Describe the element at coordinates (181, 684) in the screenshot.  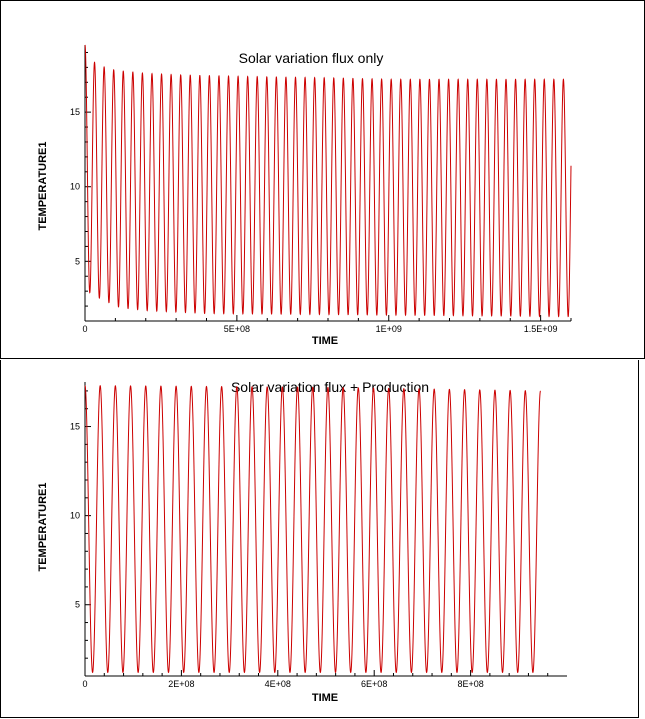
I see `x-tick-label: 2E+08` at that location.